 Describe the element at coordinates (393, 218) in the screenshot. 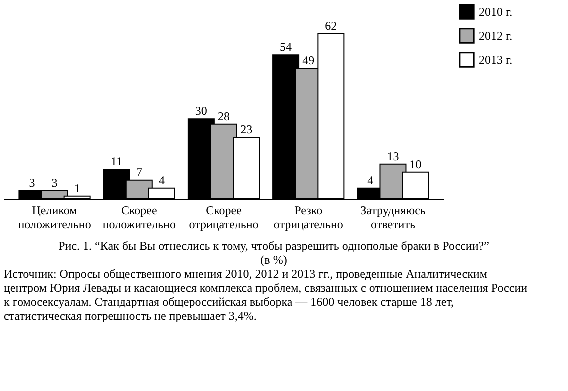

I see `x-tick-label: Затрудняюсь ответить` at that location.